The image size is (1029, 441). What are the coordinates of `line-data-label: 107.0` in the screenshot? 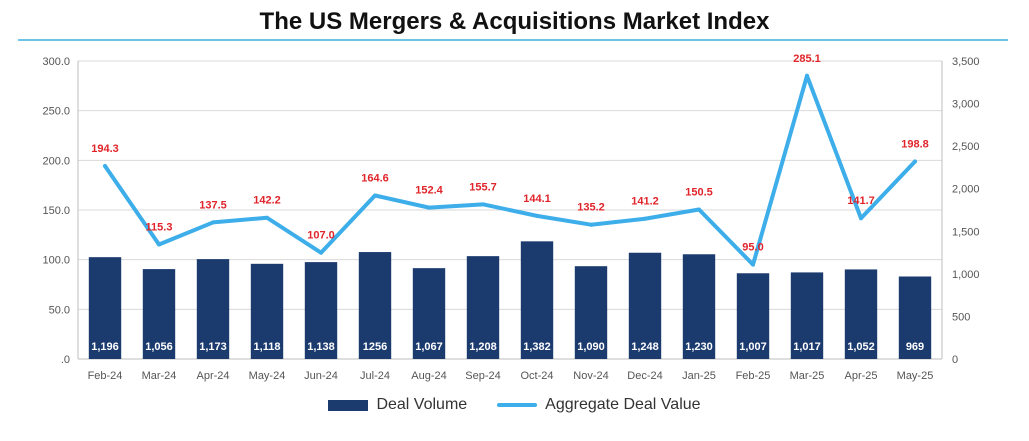 It's located at (321, 236).